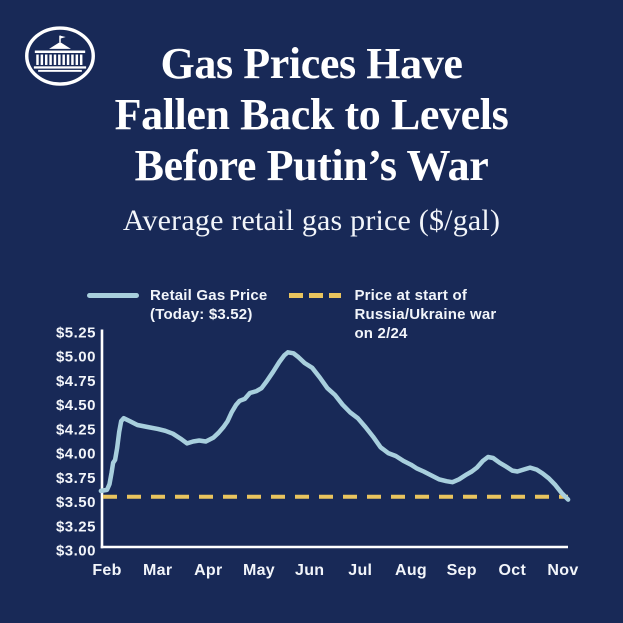 The height and width of the screenshot is (623, 623). I want to click on x-axis-tick-label: May, so click(259, 570).